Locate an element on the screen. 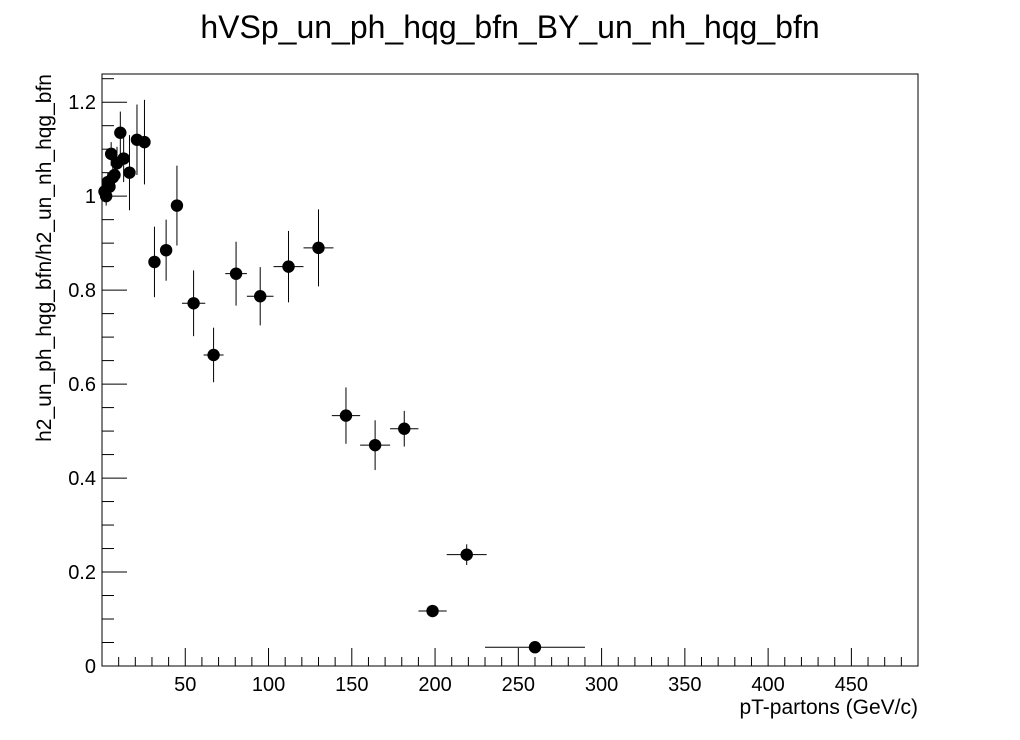  x-axis: 50 100 150 200 250 300 350 400 450 is located at coordinates (510, 672).